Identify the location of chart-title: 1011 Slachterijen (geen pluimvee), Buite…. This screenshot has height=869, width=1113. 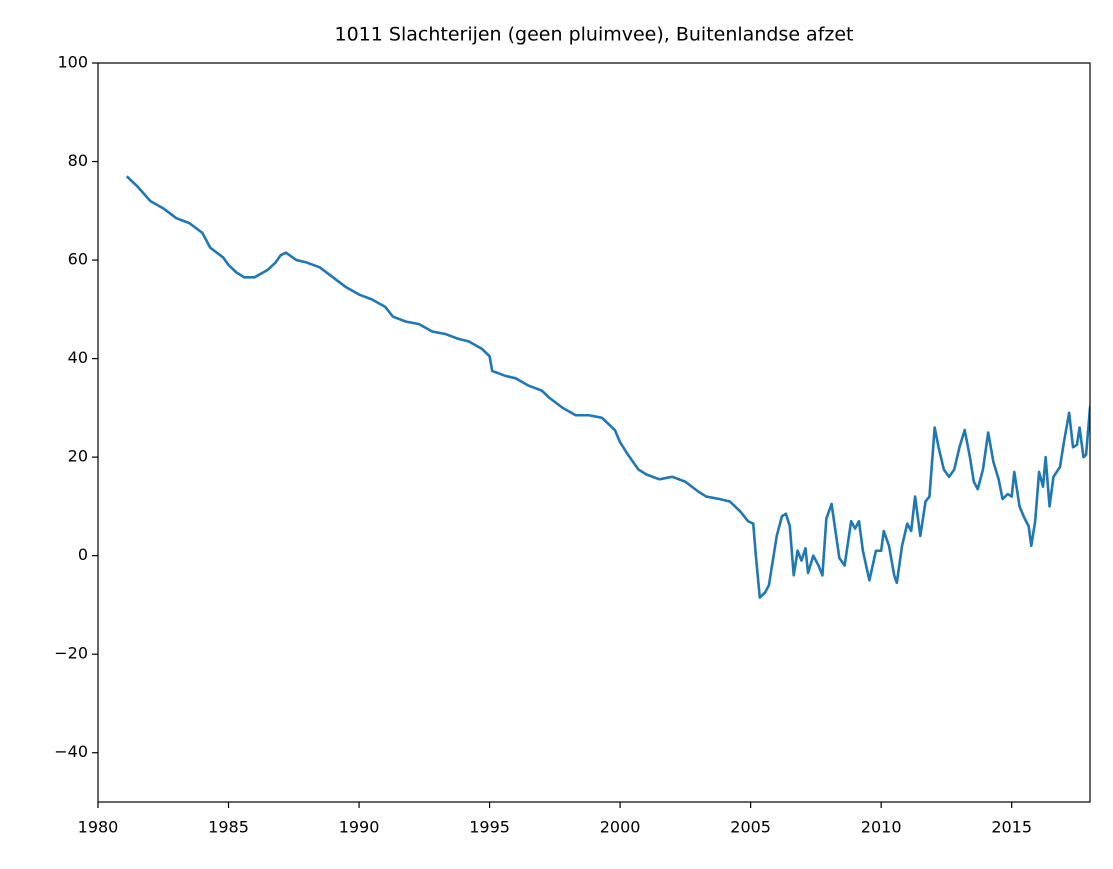
(594, 35).